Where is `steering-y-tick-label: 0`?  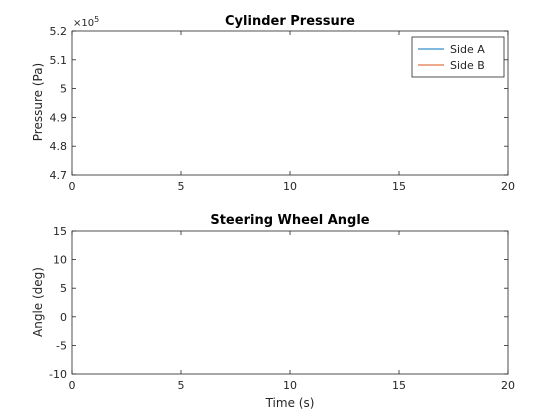 steering-y-tick-label: 0 is located at coordinates (63, 317).